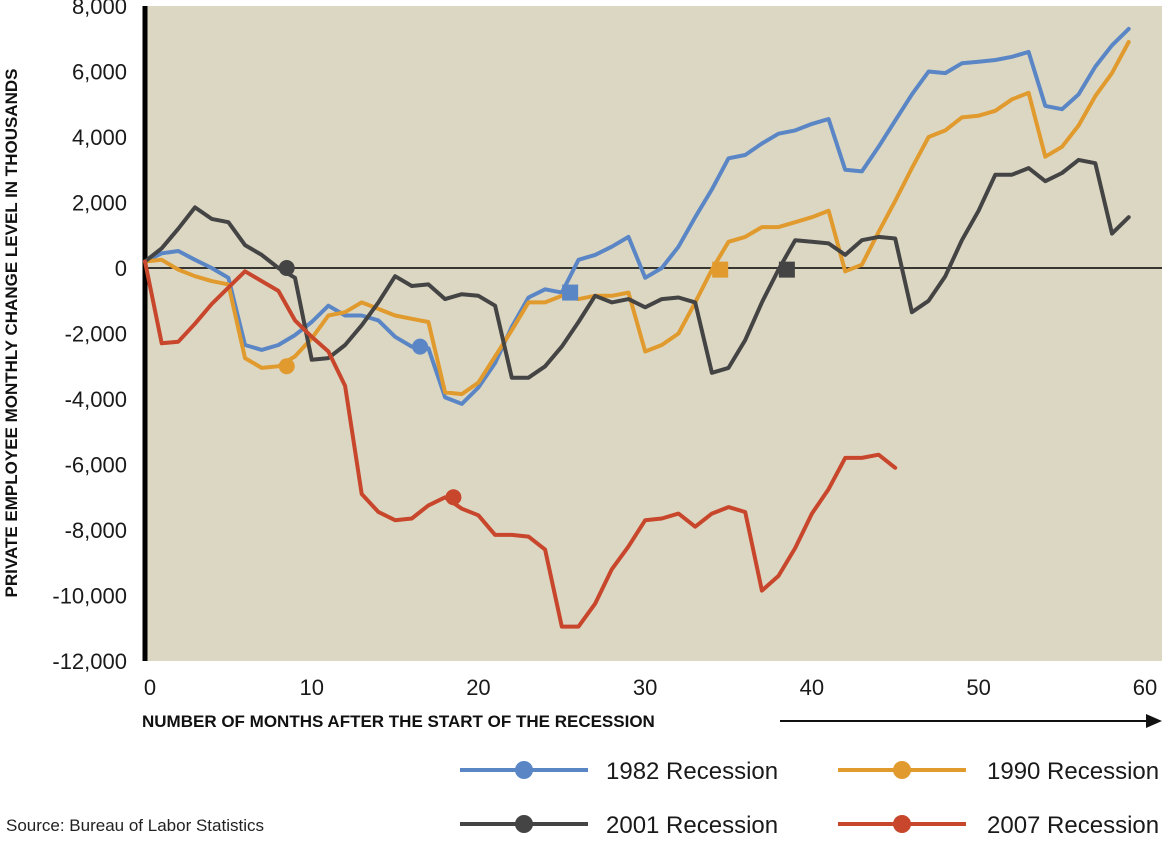  What do you see at coordinates (978, 687) in the screenshot?
I see `x-tick-label: 50` at bounding box center [978, 687].